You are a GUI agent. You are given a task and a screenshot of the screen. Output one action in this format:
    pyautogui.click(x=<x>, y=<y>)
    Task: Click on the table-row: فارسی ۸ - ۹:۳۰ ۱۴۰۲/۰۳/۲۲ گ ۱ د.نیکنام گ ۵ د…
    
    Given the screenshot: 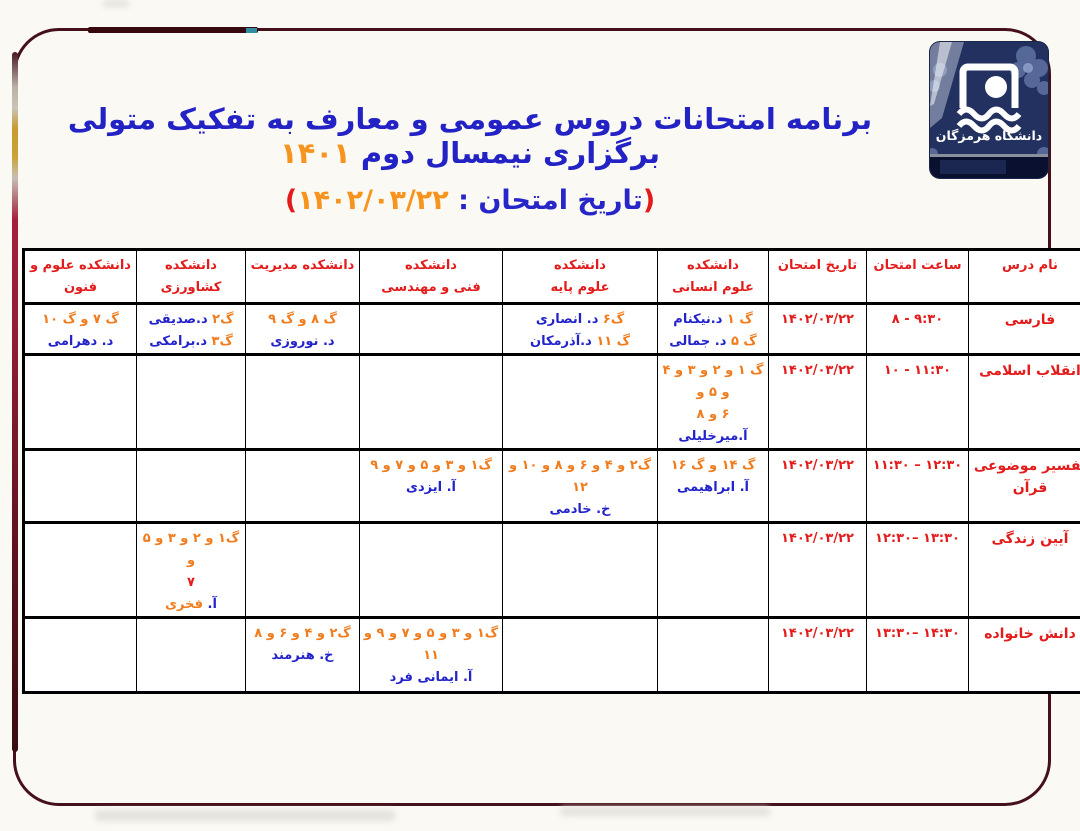 What is the action you would take?
    pyautogui.click(x=551, y=329)
    